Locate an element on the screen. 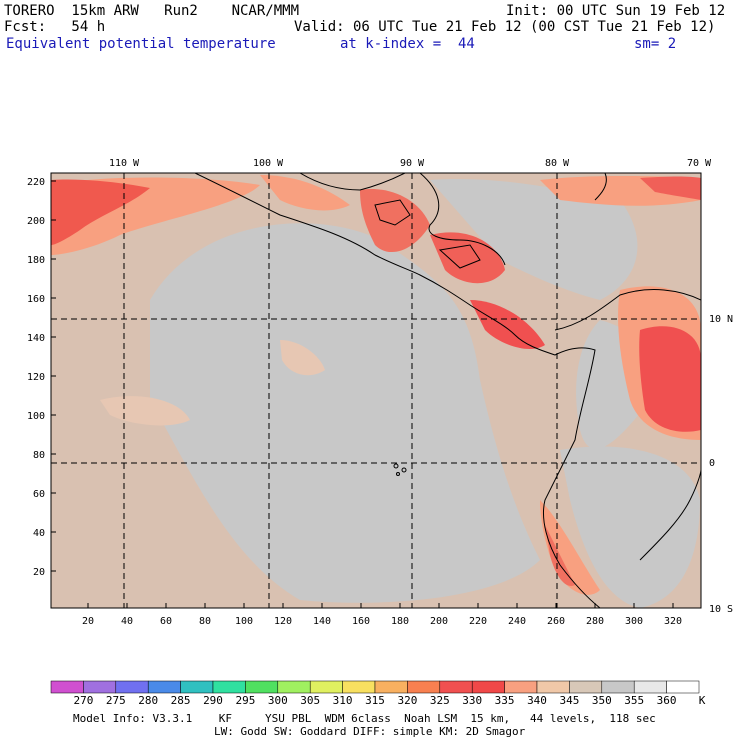 The width and height of the screenshot is (740, 740). colorbar-label: 345 is located at coordinates (569, 700).